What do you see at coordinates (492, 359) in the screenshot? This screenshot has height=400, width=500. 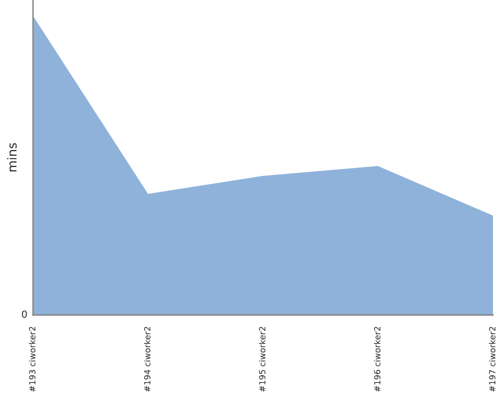 I see `x-tick-label: #197 ciworker2` at bounding box center [492, 359].